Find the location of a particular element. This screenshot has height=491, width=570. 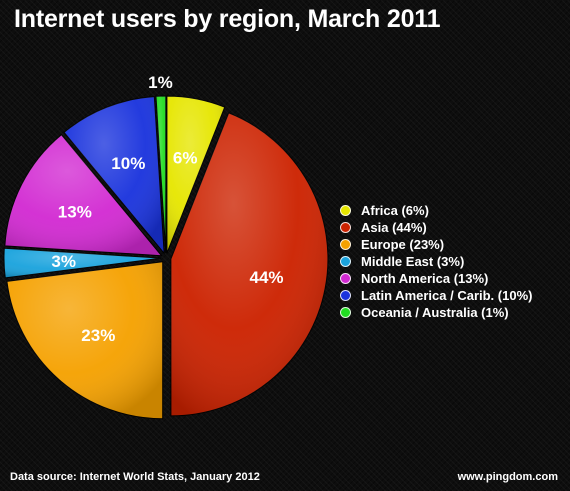

legend-swatch-latin-america-carib is located at coordinates (345, 295).